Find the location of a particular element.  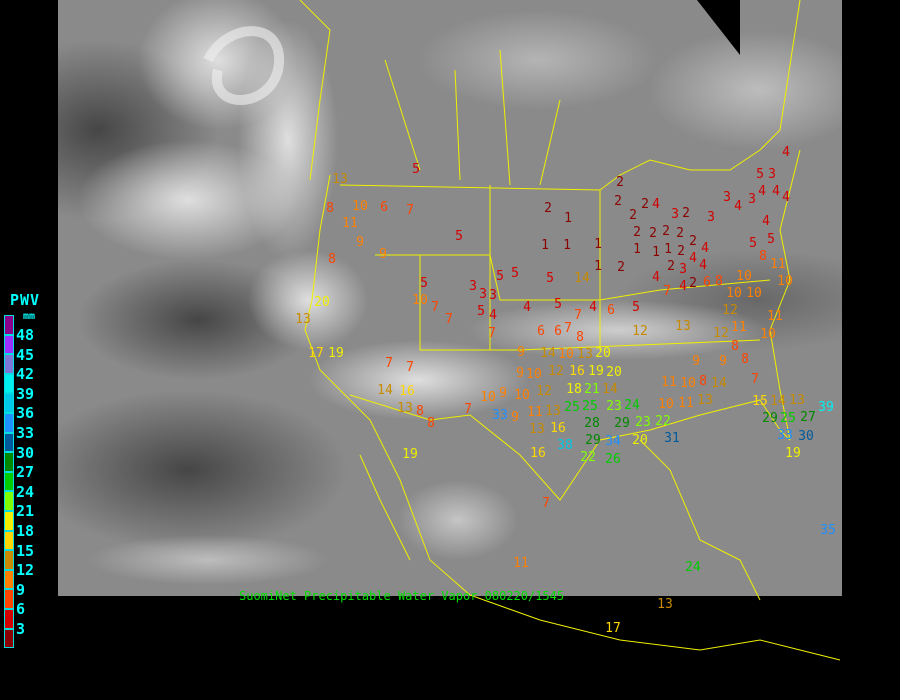

legend-tick-label: 18 is located at coordinates (25, 531).